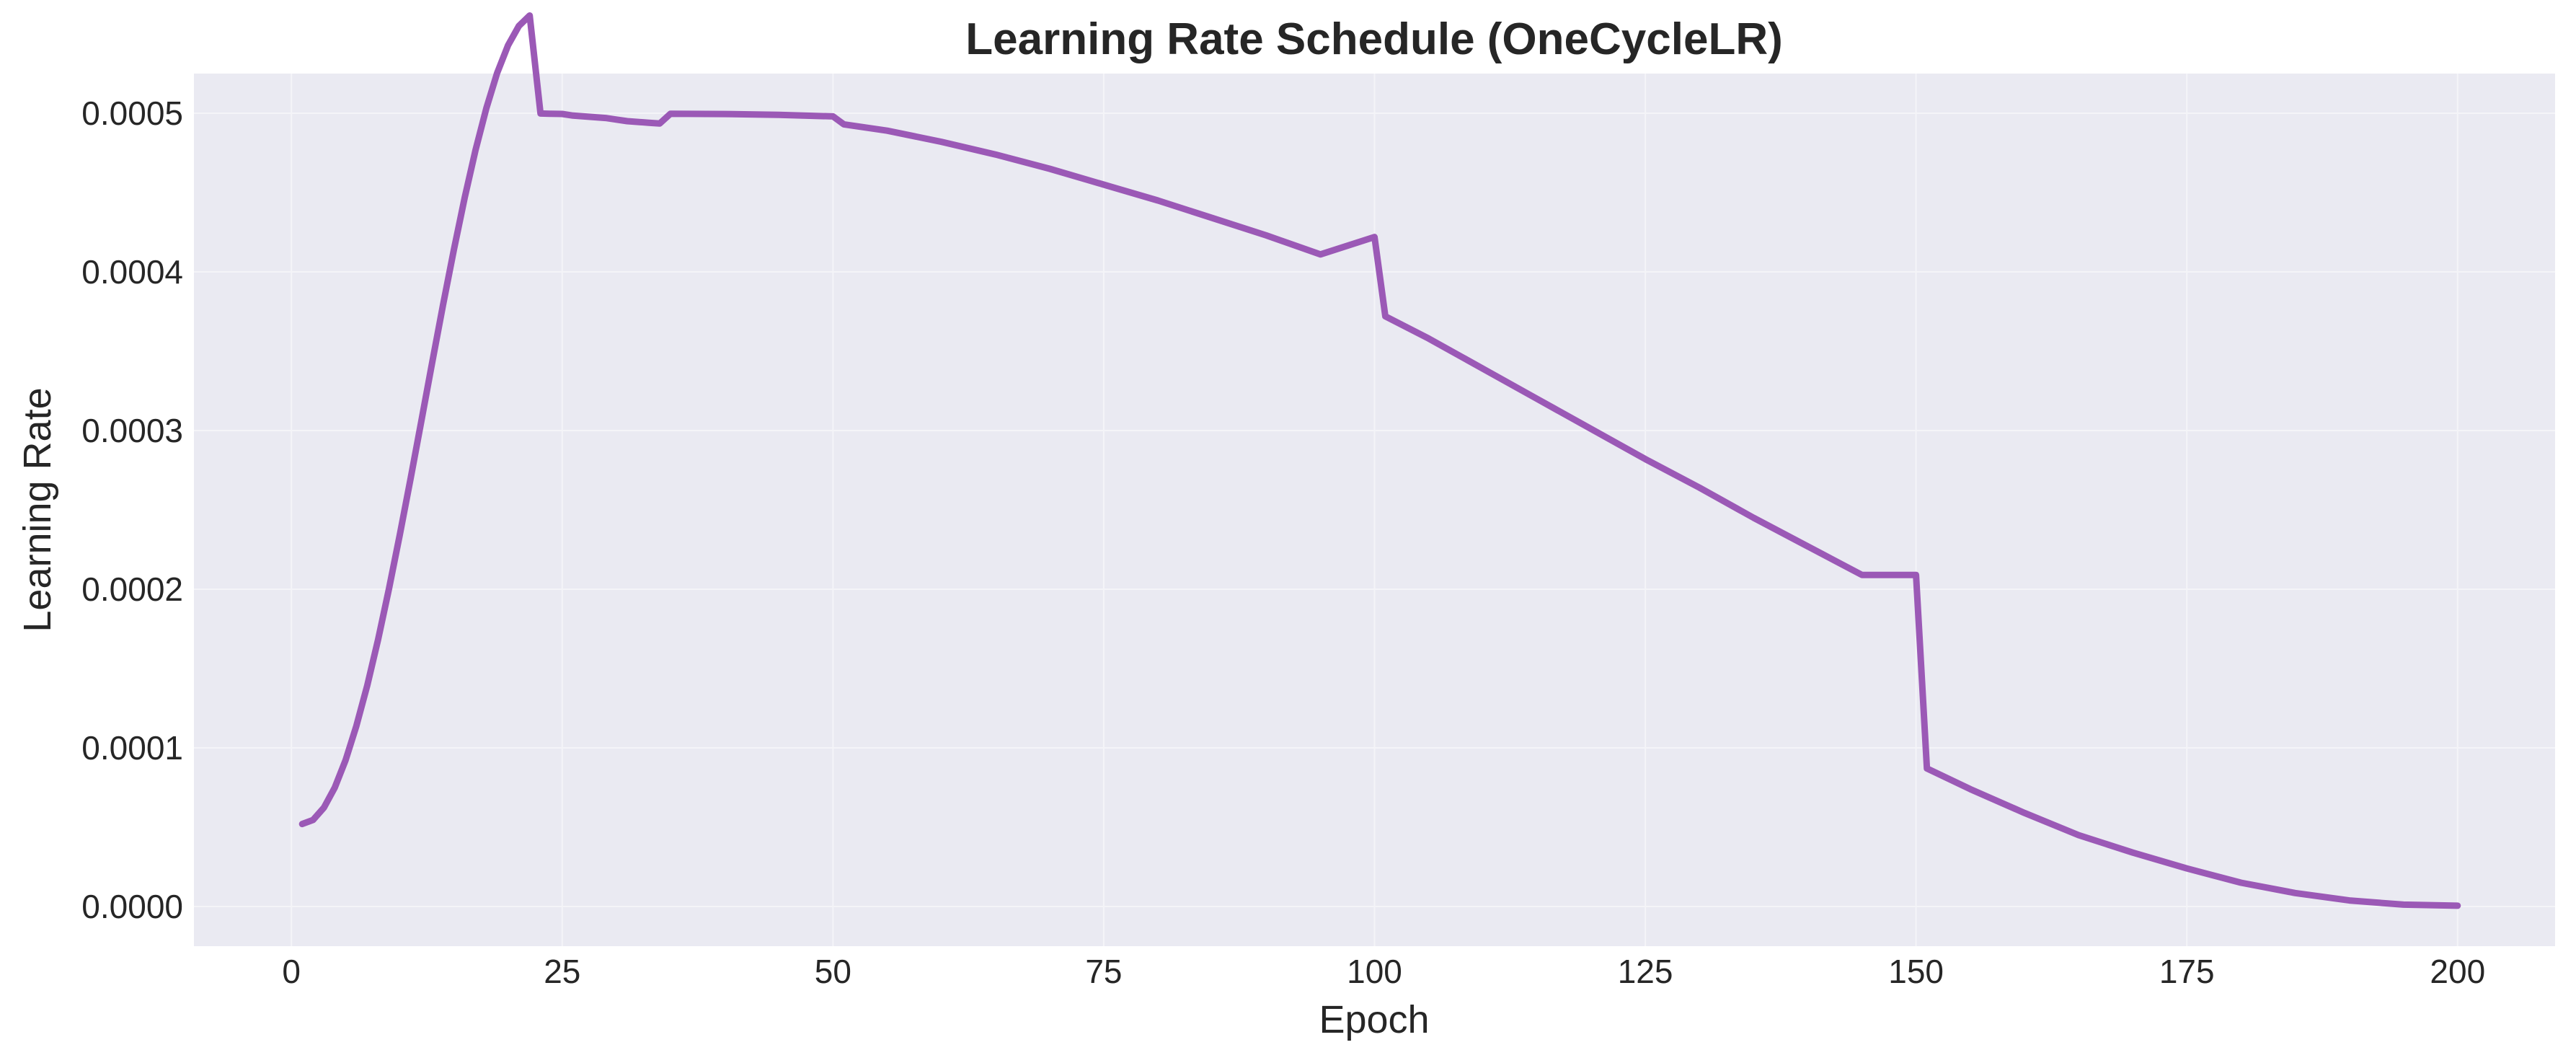  Describe the element at coordinates (1103, 971) in the screenshot. I see `x-tick-label: 75` at that location.